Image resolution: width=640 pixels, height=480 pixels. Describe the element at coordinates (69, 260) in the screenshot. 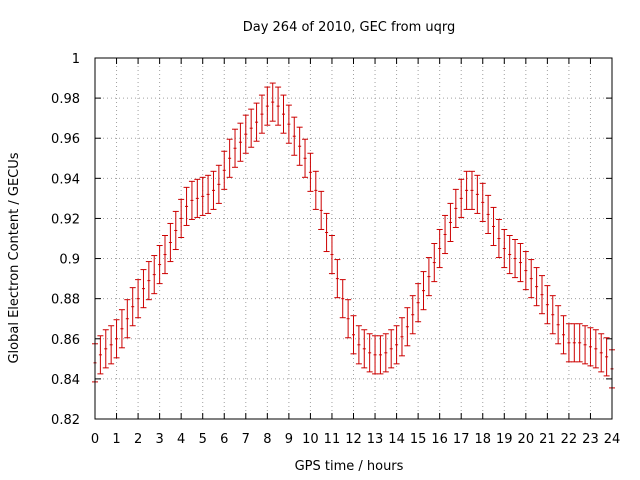

I see `y-tick-label: 0.9` at that location.